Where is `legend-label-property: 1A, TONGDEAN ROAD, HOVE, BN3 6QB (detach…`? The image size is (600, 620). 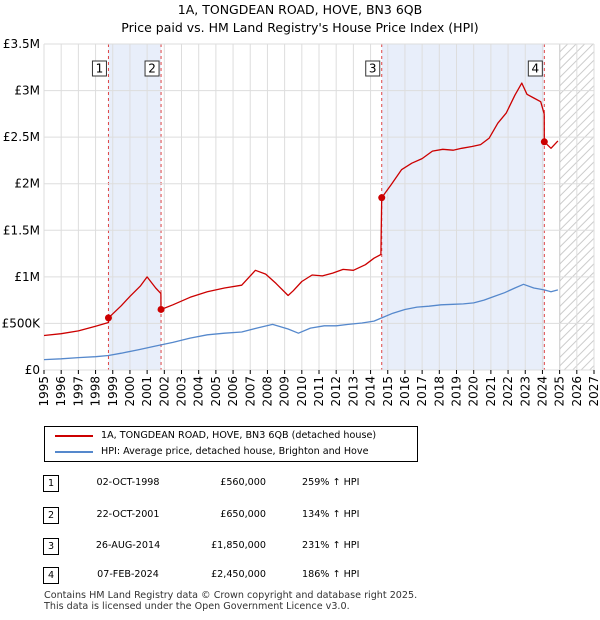 legend-label-property: 1A, TONGDEAN ROAD, HOVE, BN3 6QB (detach… is located at coordinates (239, 435).